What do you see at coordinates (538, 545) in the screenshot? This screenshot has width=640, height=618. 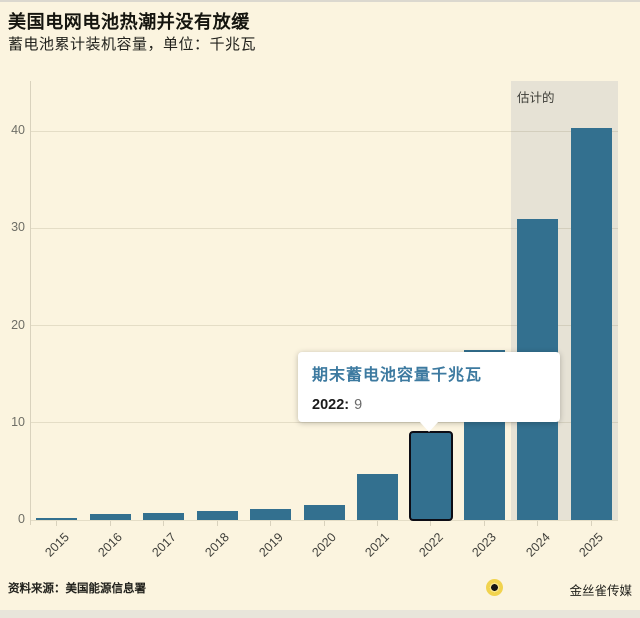 I see `x-axis-label-2024: 2024` at bounding box center [538, 545].